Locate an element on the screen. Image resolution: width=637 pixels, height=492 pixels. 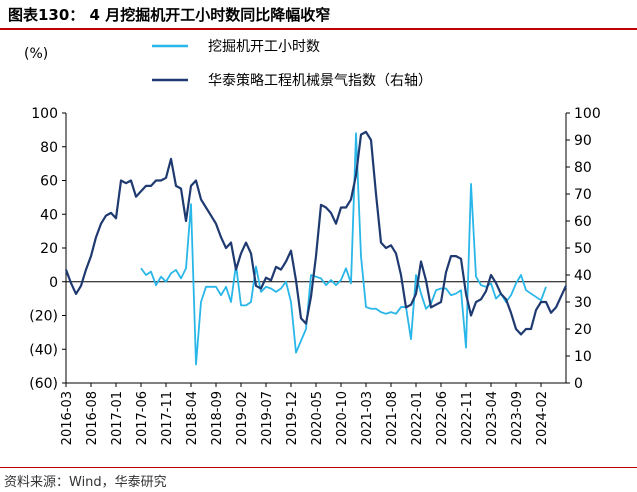
x-tick-label: 2023-04 is located at coordinates (492, 418).